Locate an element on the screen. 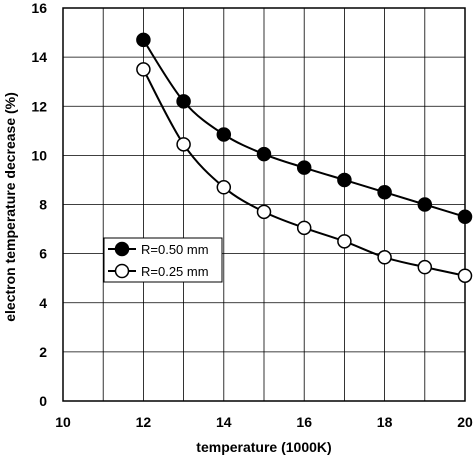 The width and height of the screenshot is (474, 458). x-tick-label: 14 is located at coordinates (224, 422).